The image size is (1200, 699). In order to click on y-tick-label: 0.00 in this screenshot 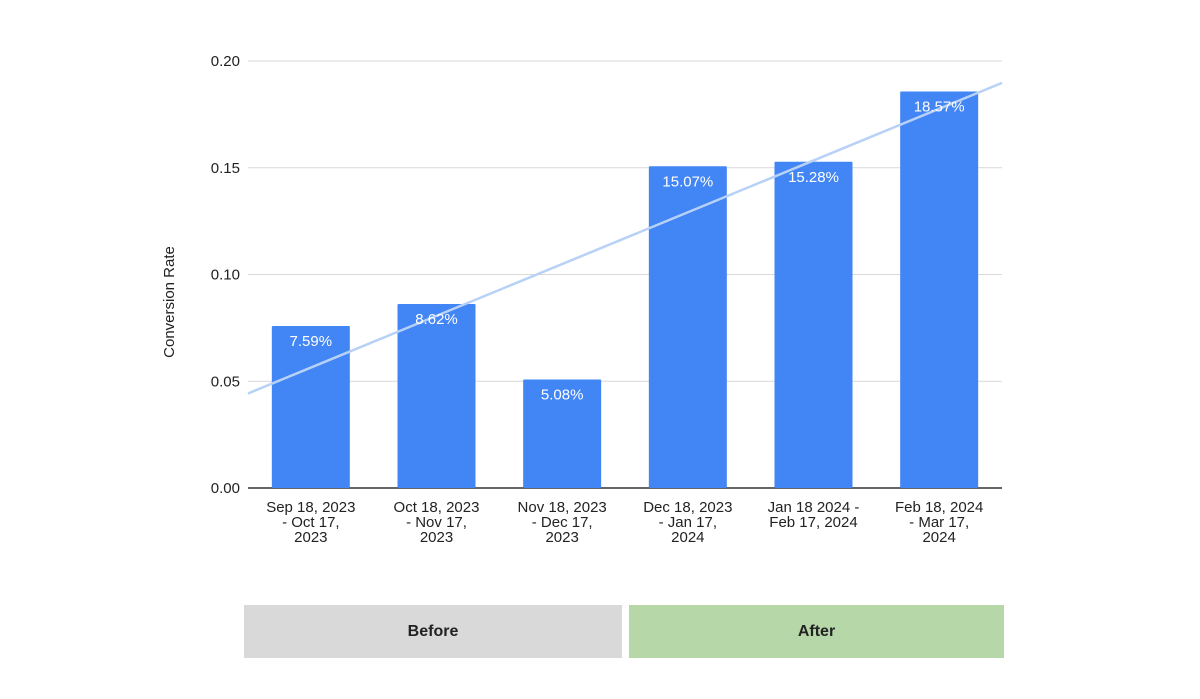, I will do `click(225, 488)`.